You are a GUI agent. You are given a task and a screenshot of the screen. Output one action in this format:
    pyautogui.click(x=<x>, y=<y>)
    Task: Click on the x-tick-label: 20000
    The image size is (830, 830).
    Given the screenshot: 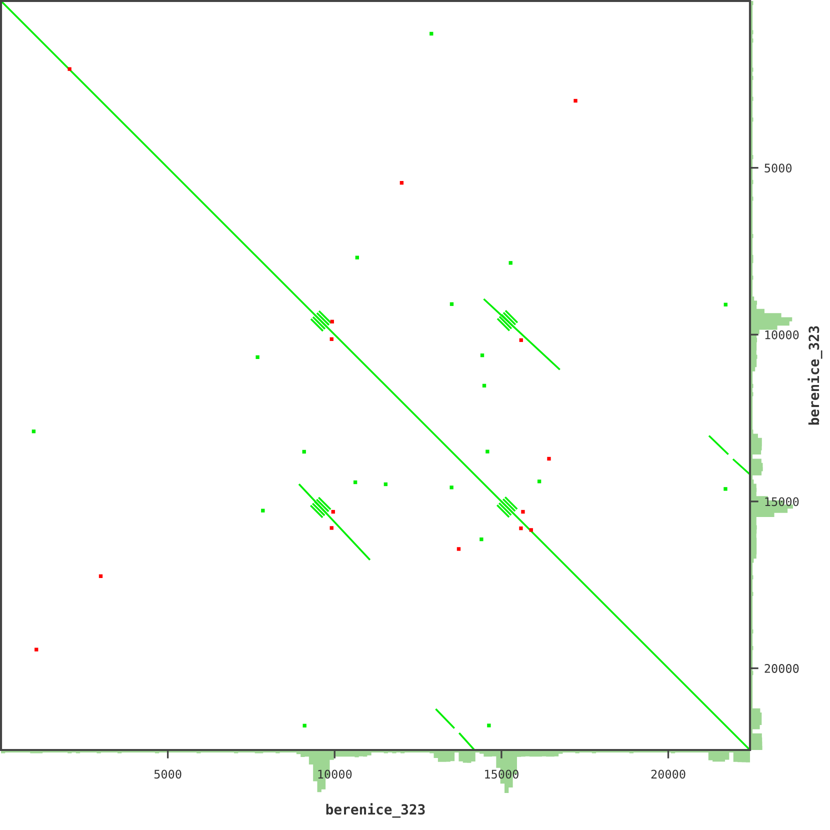 What is the action you would take?
    pyautogui.click(x=668, y=774)
    